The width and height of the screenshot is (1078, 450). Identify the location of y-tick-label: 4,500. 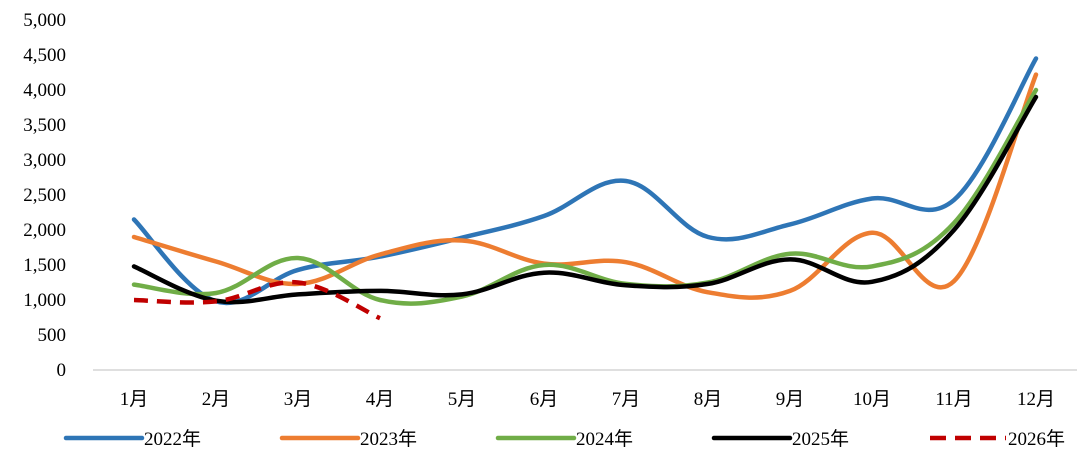
(44, 55).